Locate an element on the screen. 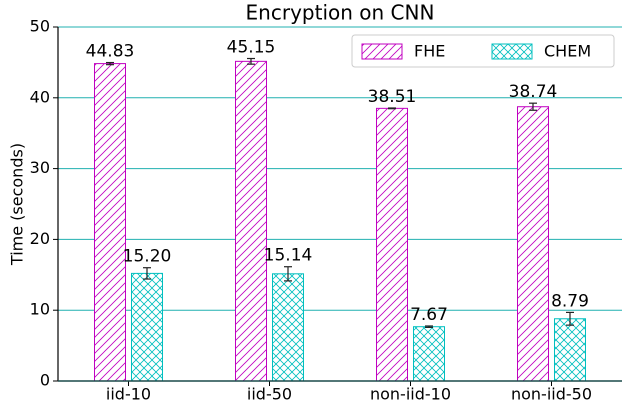 The image size is (624, 404). chart-title: Encryption on CNN is located at coordinates (340, 13).